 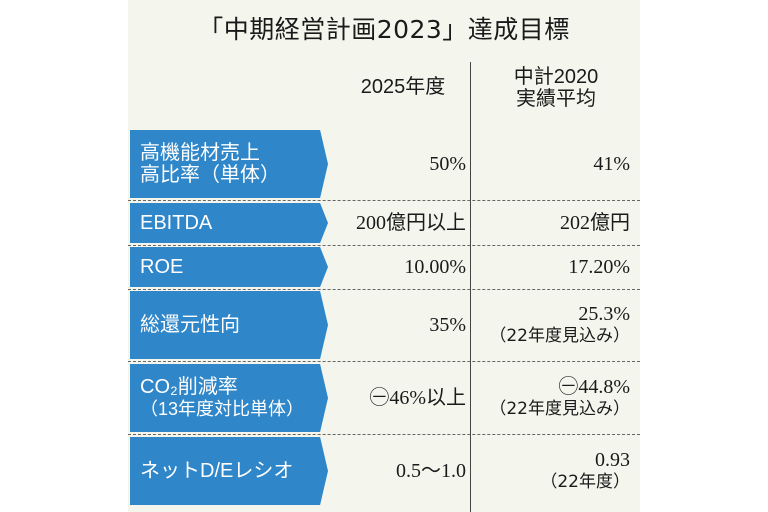 What do you see at coordinates (556, 99) in the screenshot?
I see `column-header-actual-line2: 実績平均` at bounding box center [556, 99].